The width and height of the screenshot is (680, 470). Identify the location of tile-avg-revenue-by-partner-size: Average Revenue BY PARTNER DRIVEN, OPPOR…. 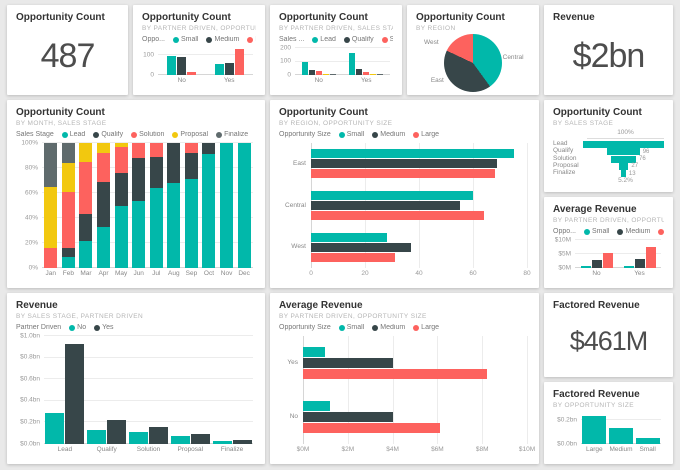
(608, 242).